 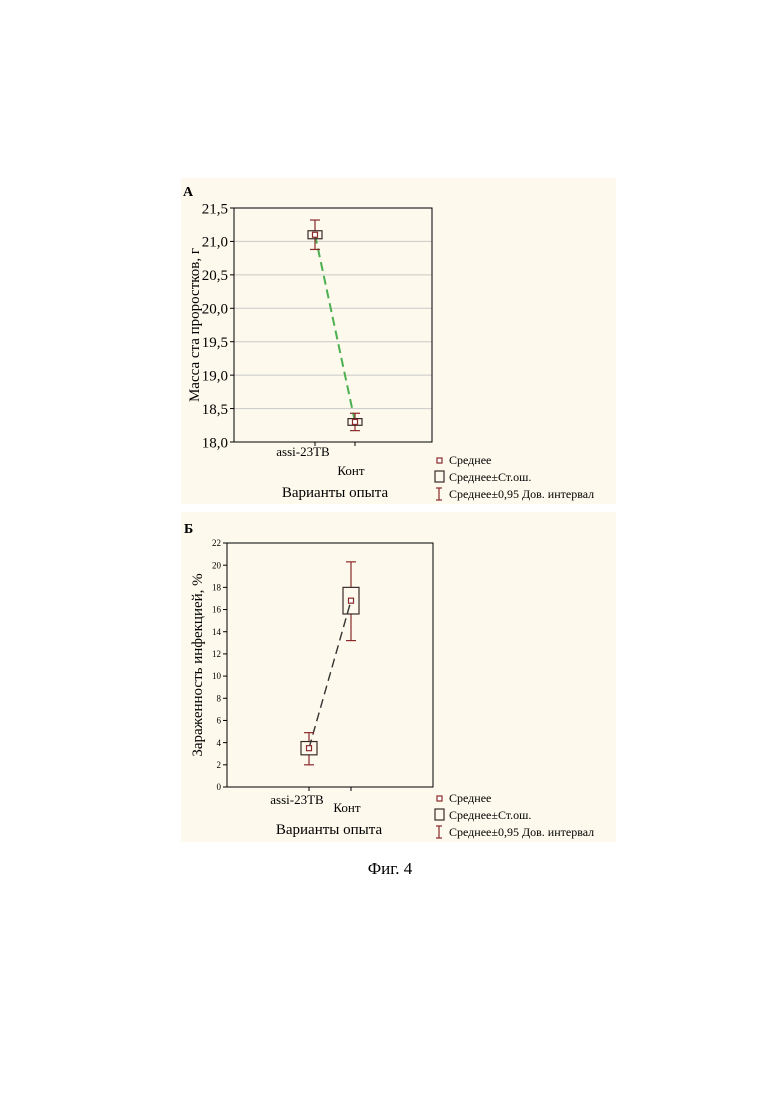 What do you see at coordinates (219, 698) in the screenshot?
I see `y-tick-label: 8` at bounding box center [219, 698].